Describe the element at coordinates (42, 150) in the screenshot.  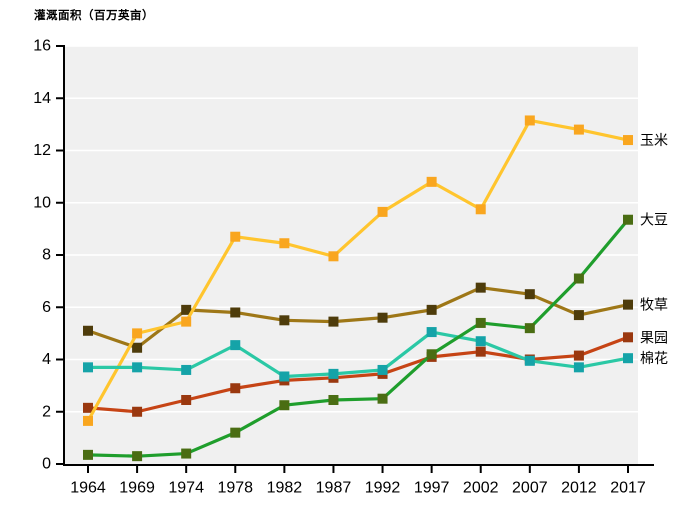
I see `y-tick-label: 12` at that location.